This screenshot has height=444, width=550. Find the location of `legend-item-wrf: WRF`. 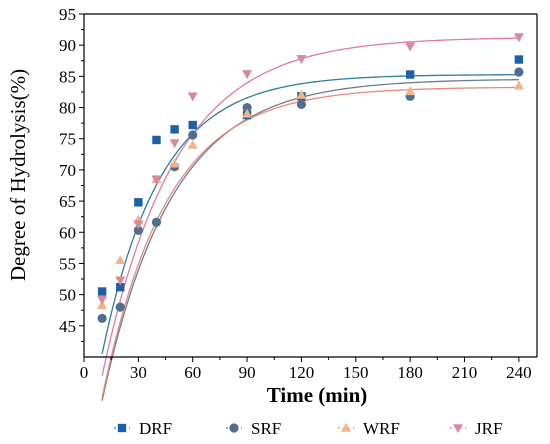

legend-item-wrf: WRF is located at coordinates (369, 428).